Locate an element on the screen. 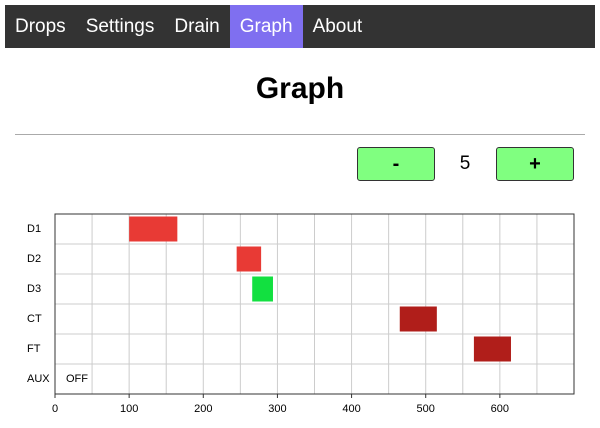  row-label: D3 is located at coordinates (34, 289).